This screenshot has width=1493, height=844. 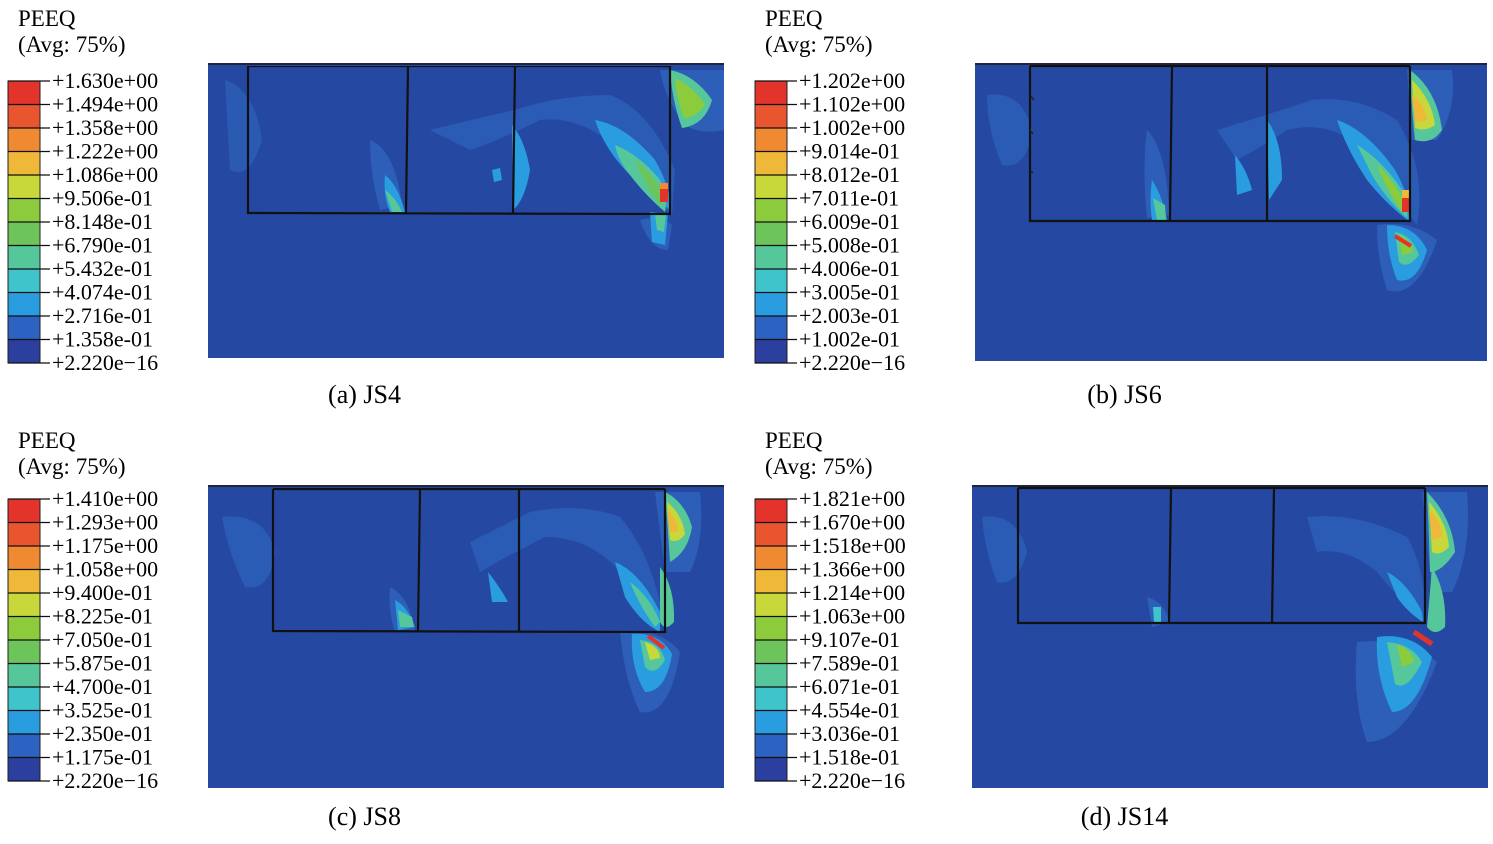 What do you see at coordinates (102, 733) in the screenshot?
I see `legend-tick-label: +2.350e-01` at bounding box center [102, 733].